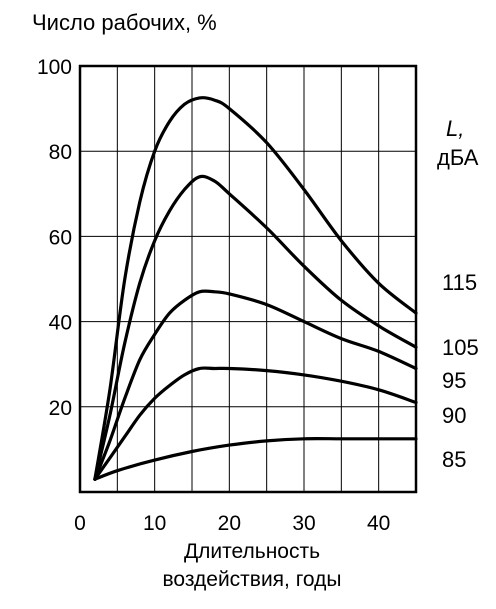  Describe the element at coordinates (60, 323) in the screenshot. I see `y-tick-label: 40` at that location.